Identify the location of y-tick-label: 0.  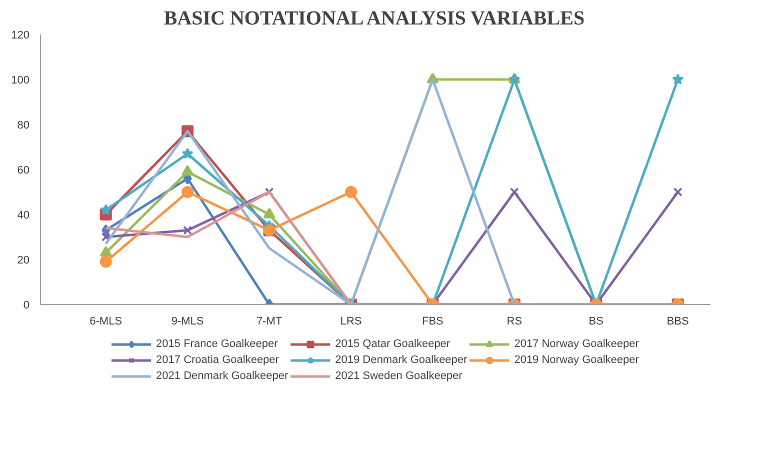
(26, 306).